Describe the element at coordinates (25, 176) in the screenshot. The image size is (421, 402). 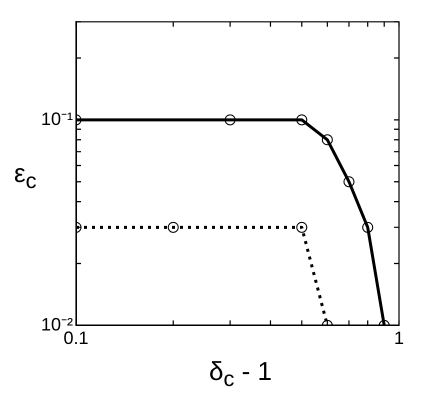
I see `y-axis-title: ε$_{c}$` at that location.